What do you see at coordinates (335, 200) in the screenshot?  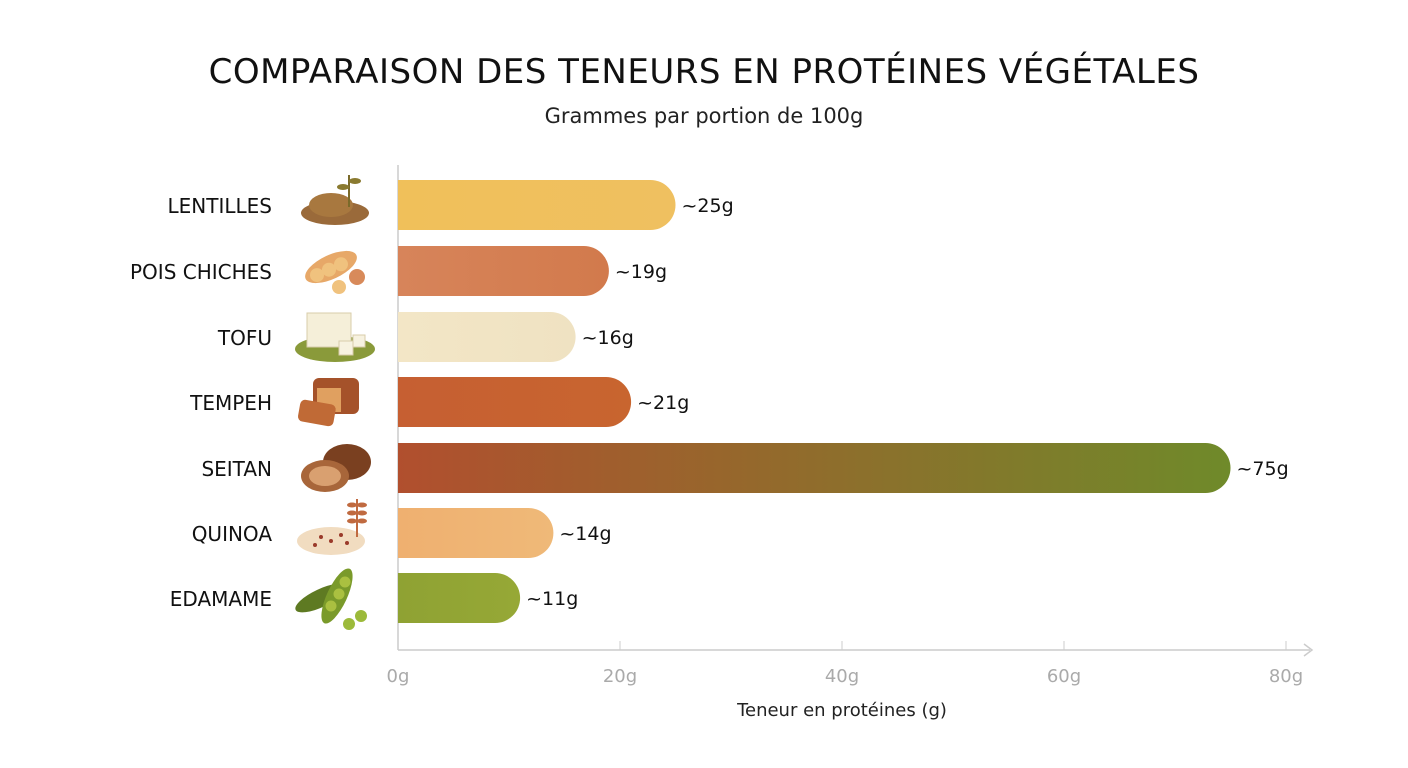 I see `lentils-icon` at bounding box center [335, 200].